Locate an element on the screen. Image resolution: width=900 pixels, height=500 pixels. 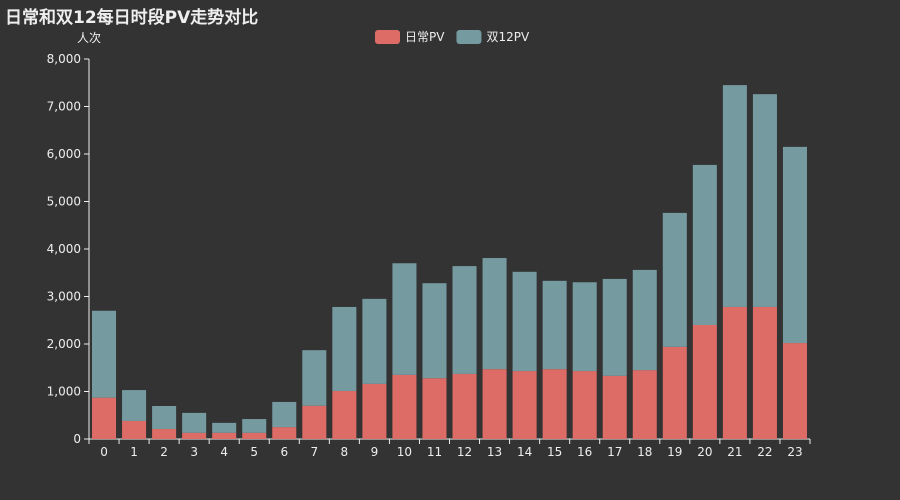
y-tick-label: 8,000 is located at coordinates (64, 59).